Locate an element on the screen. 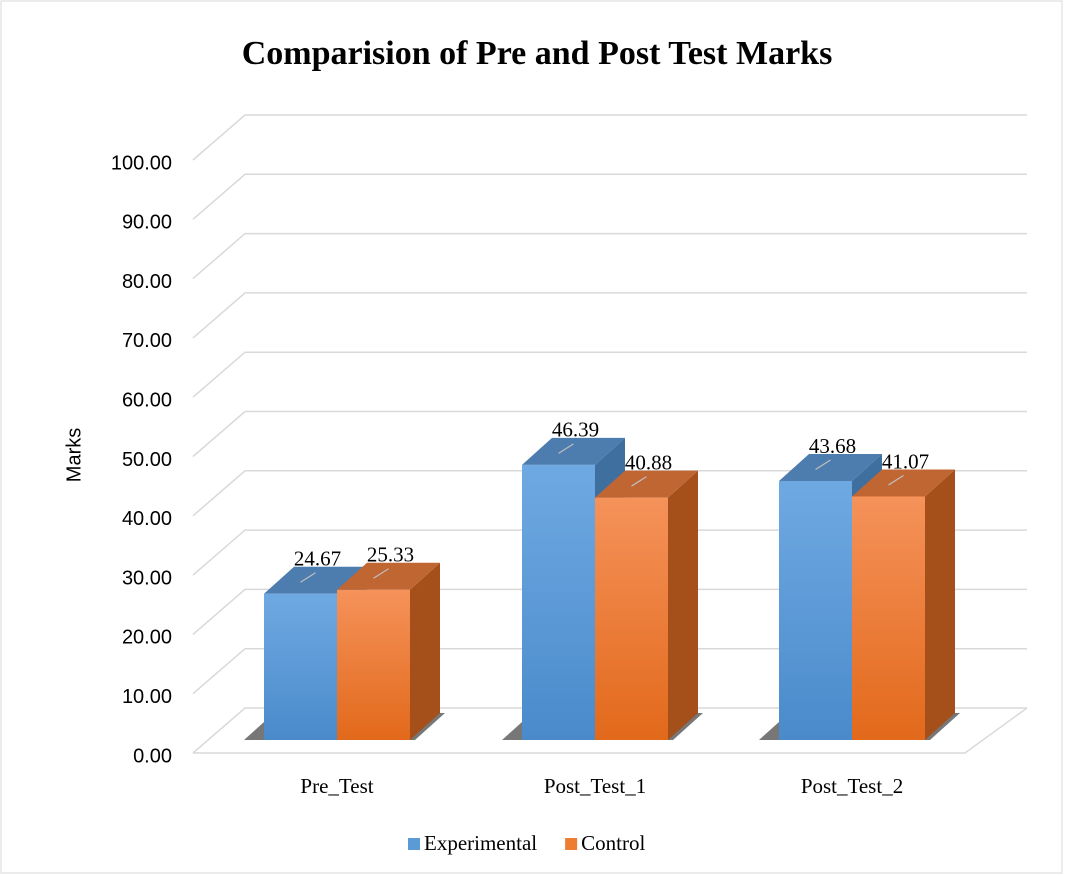  y-axis-label: Marks is located at coordinates (74, 455).